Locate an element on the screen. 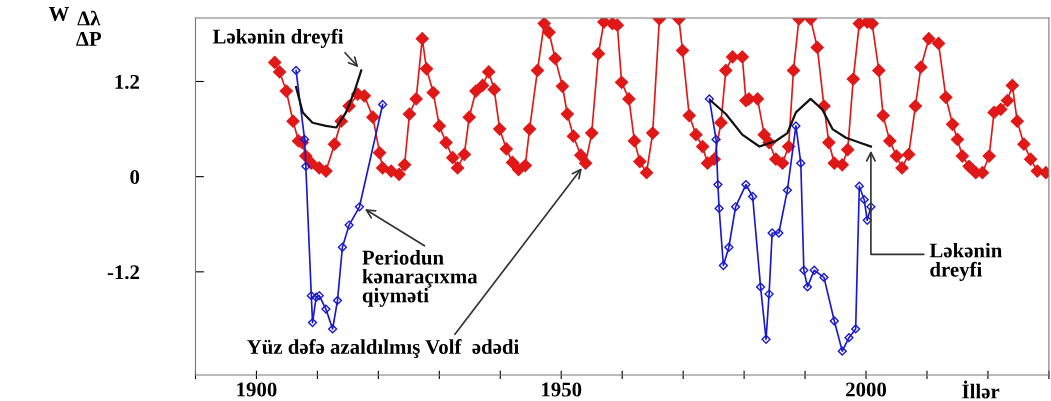 This screenshot has width=1051, height=401. annotation: Yüz dəfə azaldılmış Volf ədədi is located at coordinates (383, 349).